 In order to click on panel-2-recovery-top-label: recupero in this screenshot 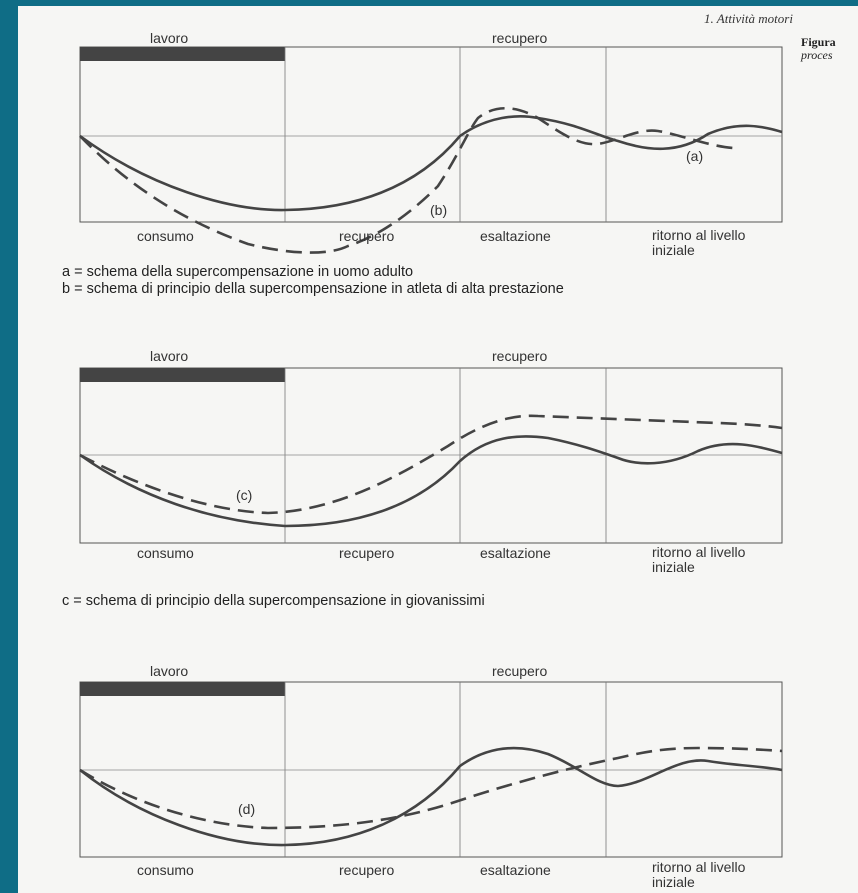, I will do `click(520, 356)`.